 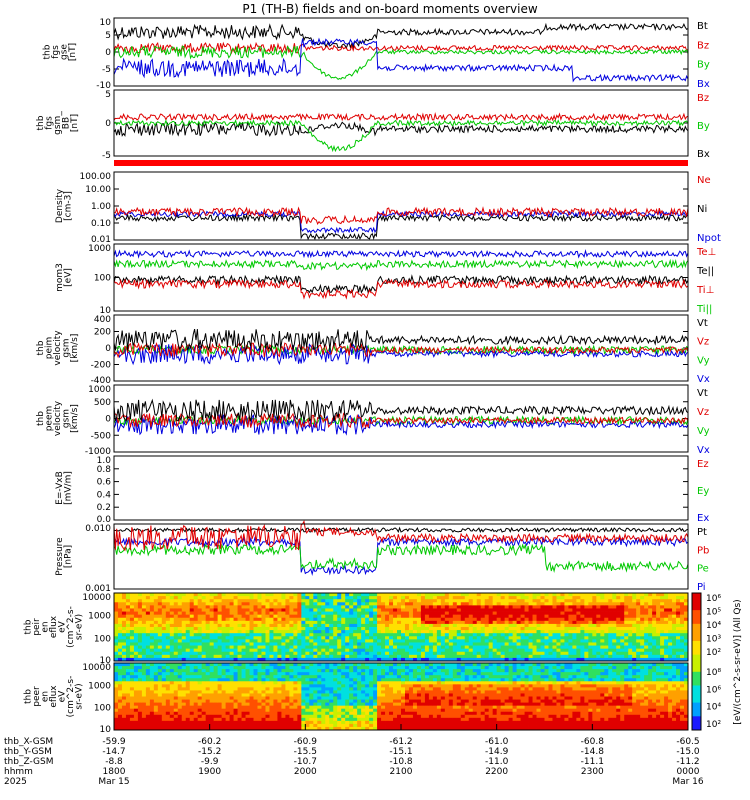 I want to click on series-Ne, so click(x=401, y=216).